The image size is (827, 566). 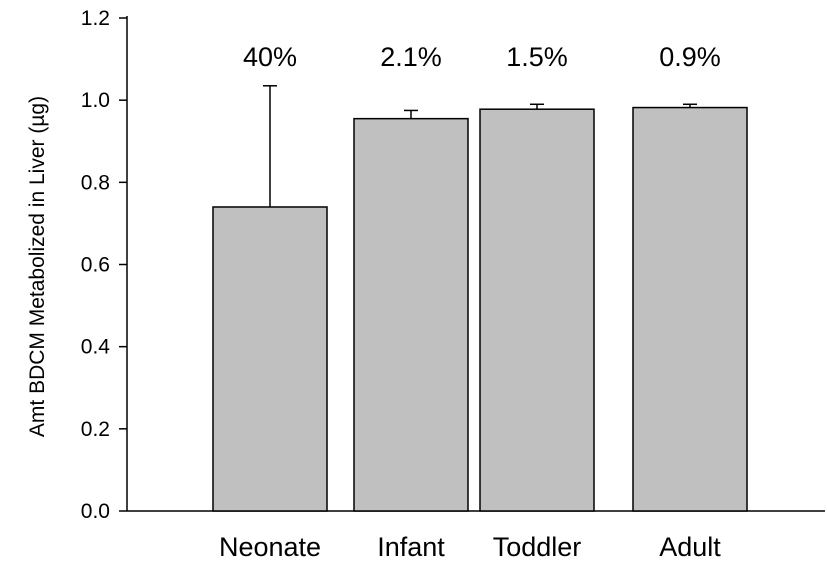 I want to click on error-bars-group, so click(x=480, y=146).